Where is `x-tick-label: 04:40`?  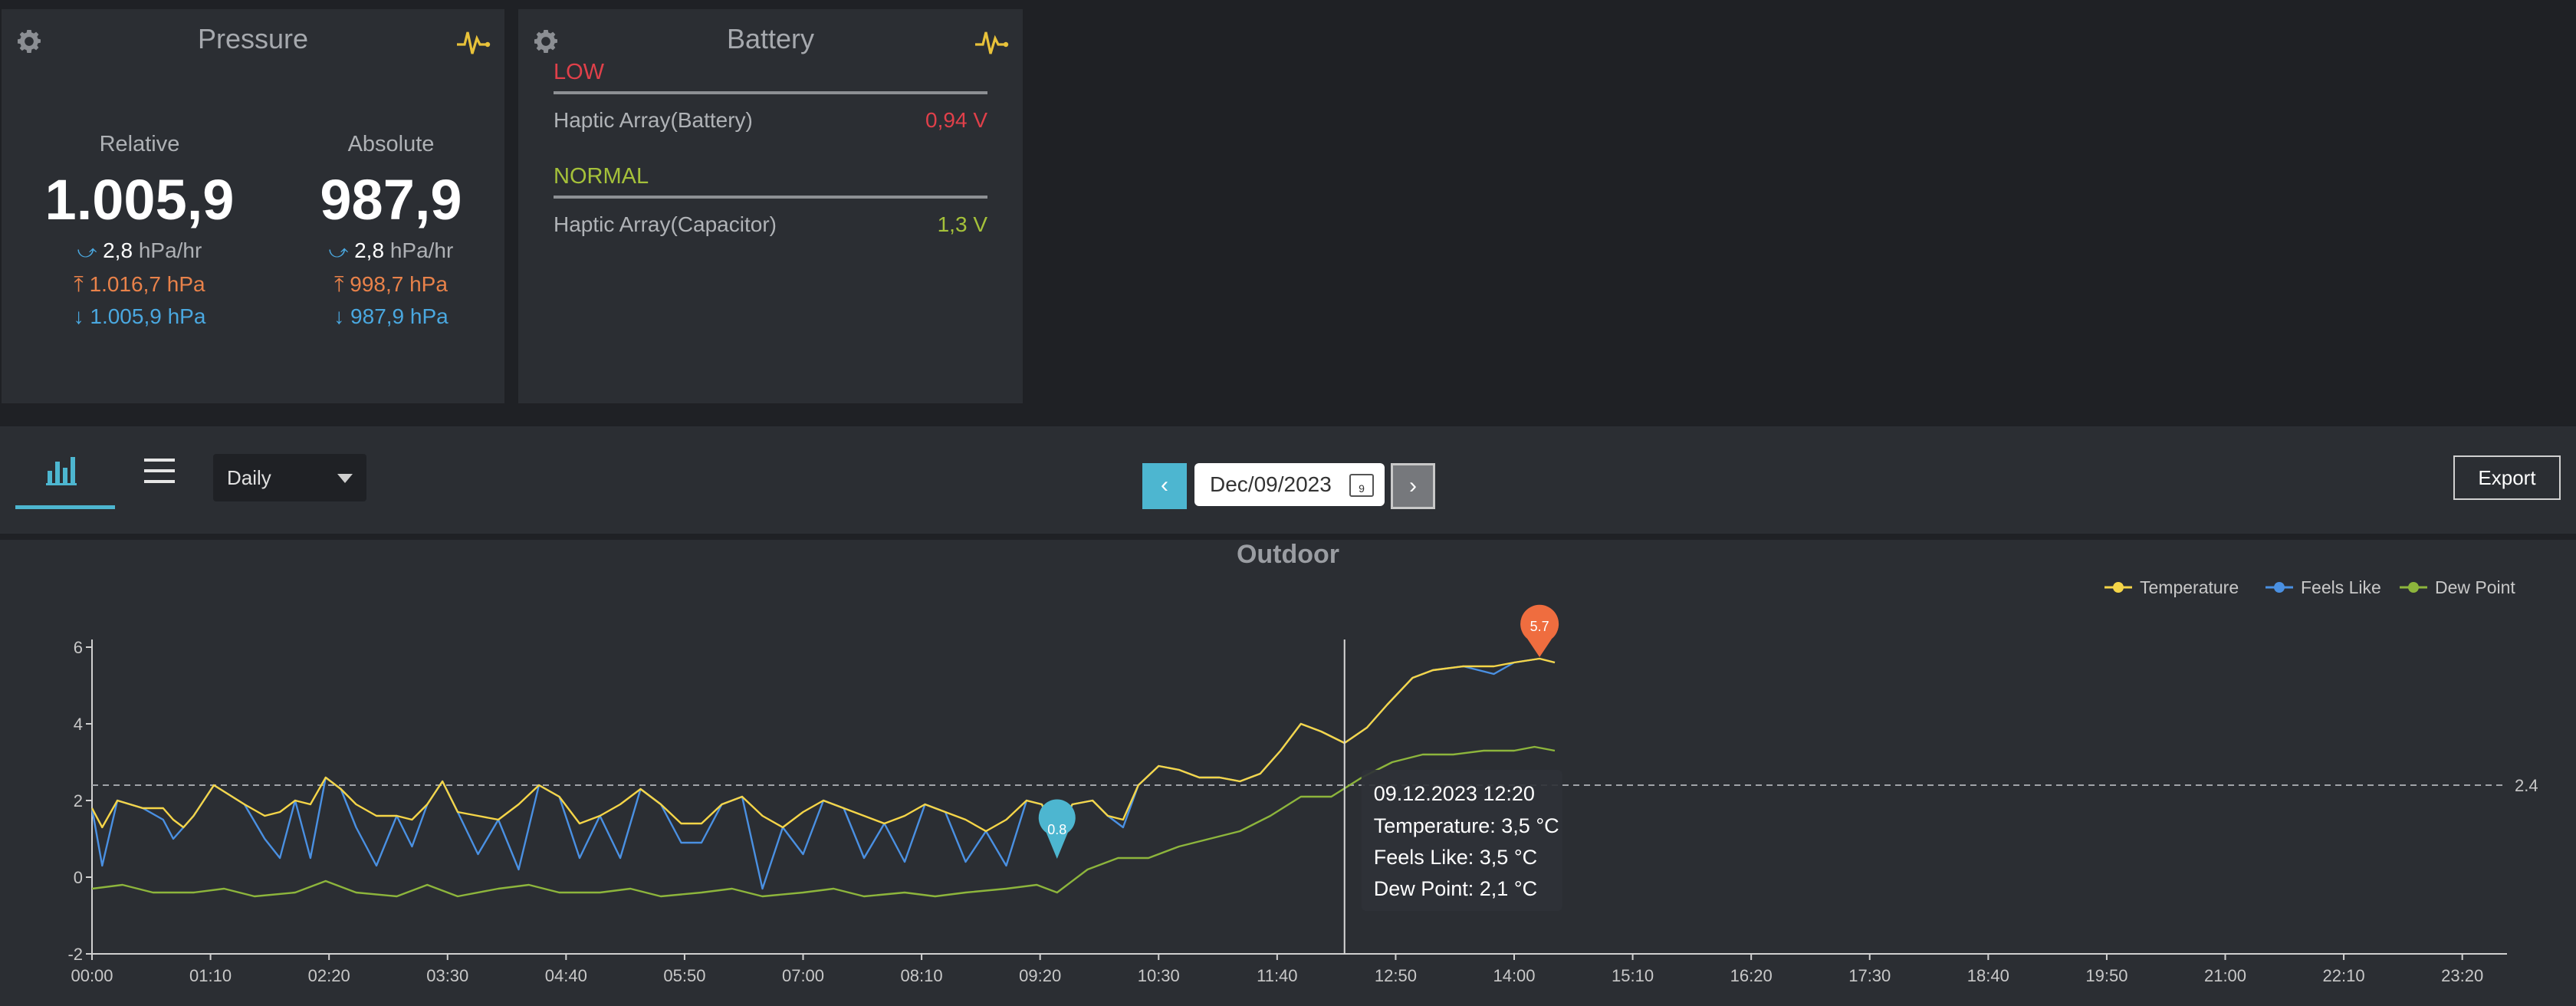
x-tick-label: 04:40 is located at coordinates (566, 975).